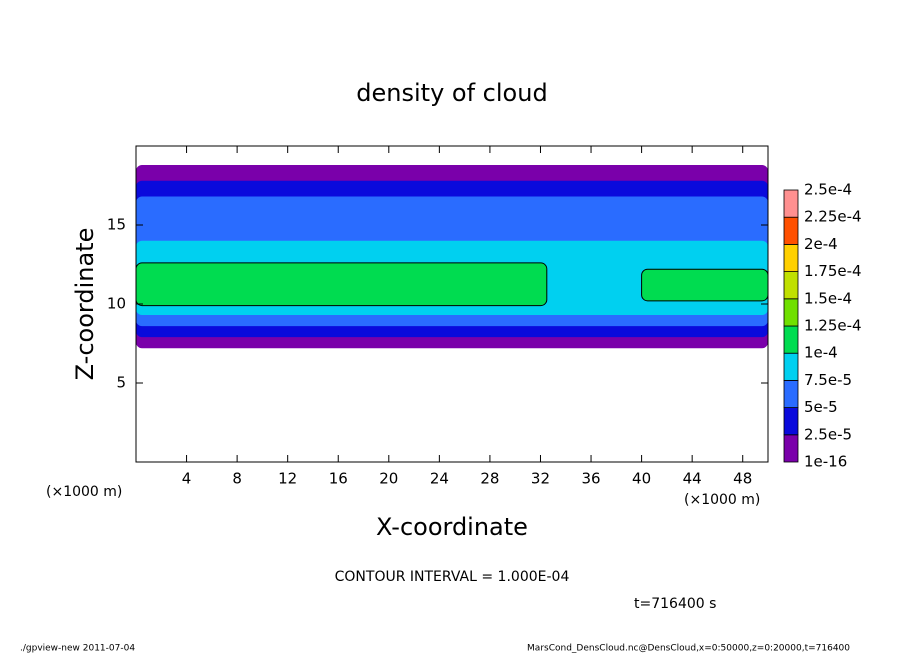 Image resolution: width=904 pixels, height=654 pixels. Describe the element at coordinates (77, 649) in the screenshot. I see `footer: ./gpview-new 2011-07-04` at that location.